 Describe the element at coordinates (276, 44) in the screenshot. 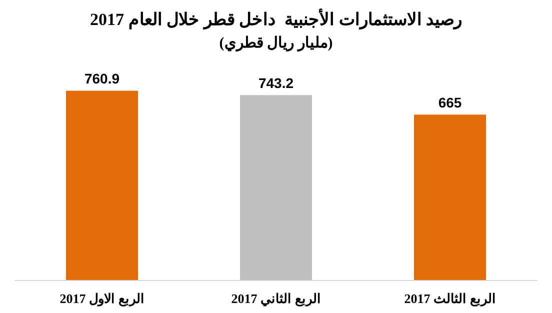

I see `chart-subtitle: (مليار ريال قطري)` at that location.